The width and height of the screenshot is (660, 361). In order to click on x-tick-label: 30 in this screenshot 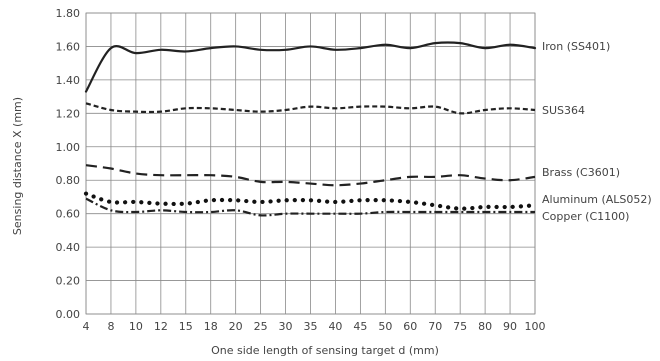, I will do `click(286, 326)`.